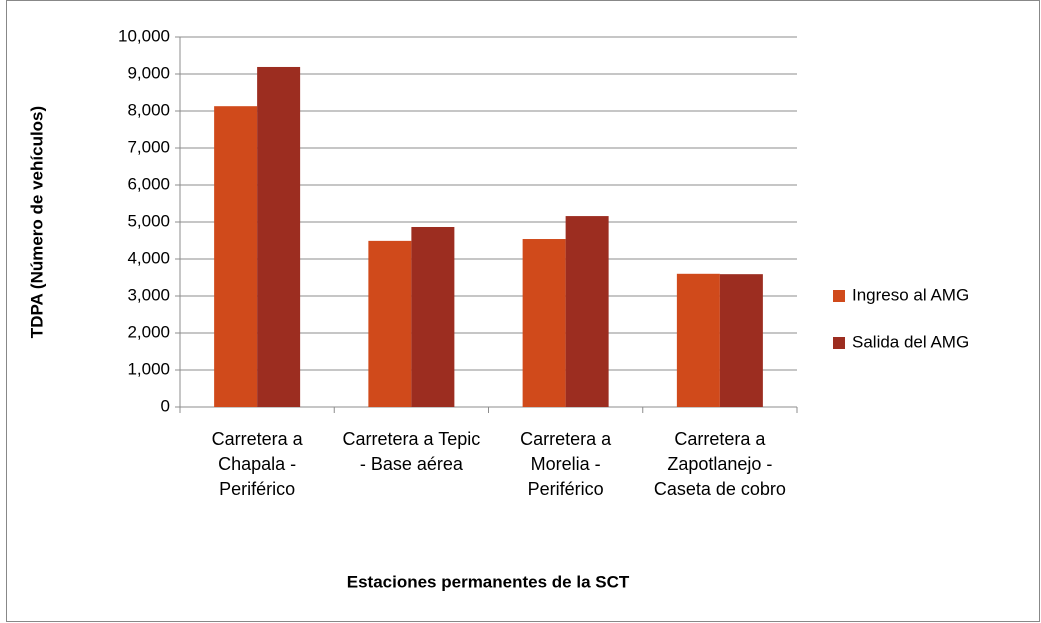 The height and width of the screenshot is (623, 1041). I want to click on y-tick-label: 5,000, so click(148, 220).